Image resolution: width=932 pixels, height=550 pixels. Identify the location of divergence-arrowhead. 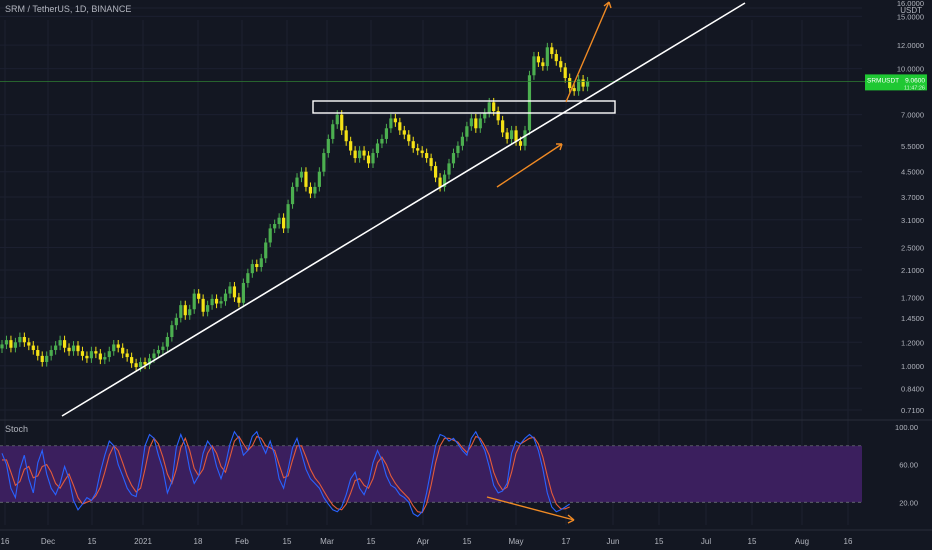
(571, 519).